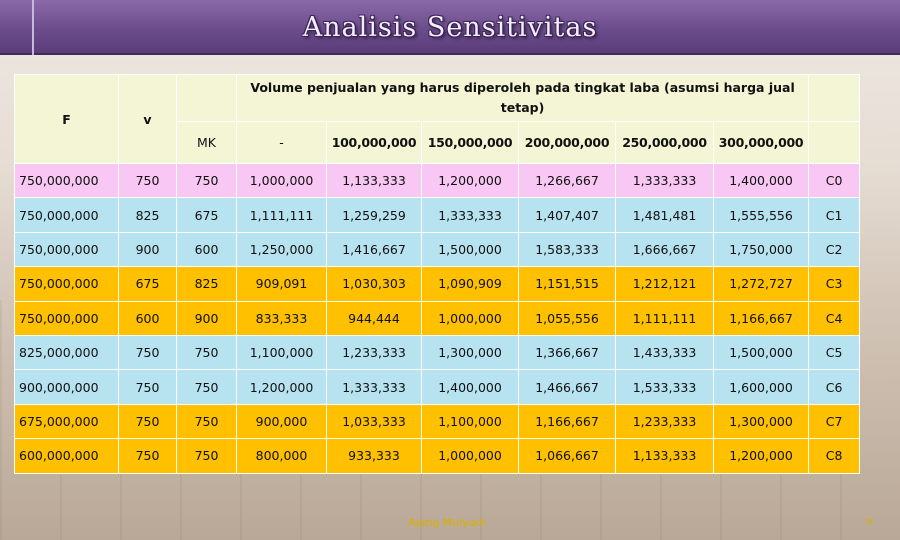  Describe the element at coordinates (664, 284) in the screenshot. I see `table-cell: 1,212,121` at that location.